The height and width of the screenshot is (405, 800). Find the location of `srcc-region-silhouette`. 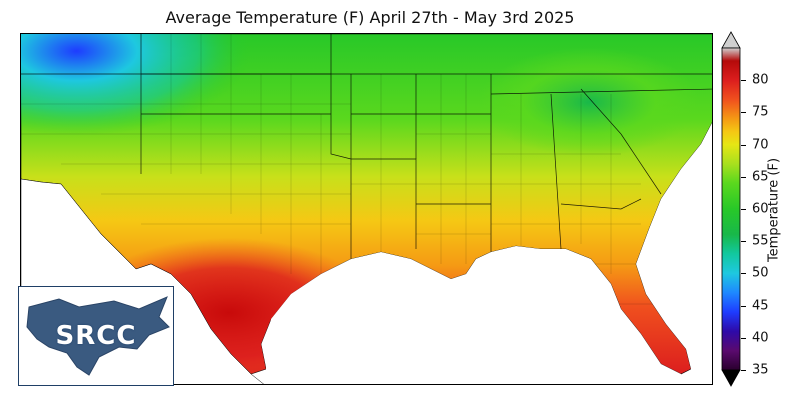

srcc-region-silhouette is located at coordinates (98, 336).